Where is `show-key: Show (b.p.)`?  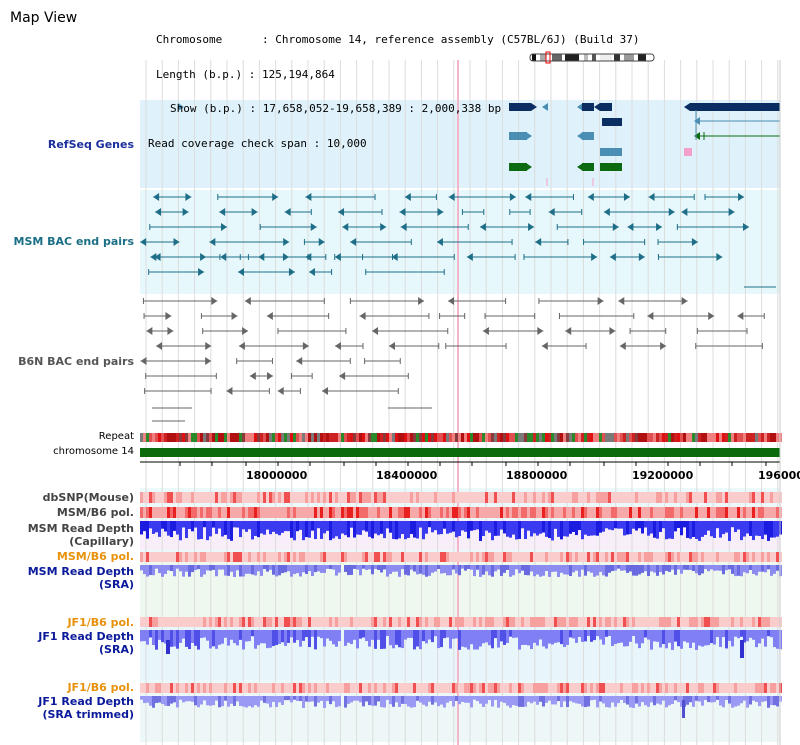 show-key: Show (b.p.) is located at coordinates (206, 108).